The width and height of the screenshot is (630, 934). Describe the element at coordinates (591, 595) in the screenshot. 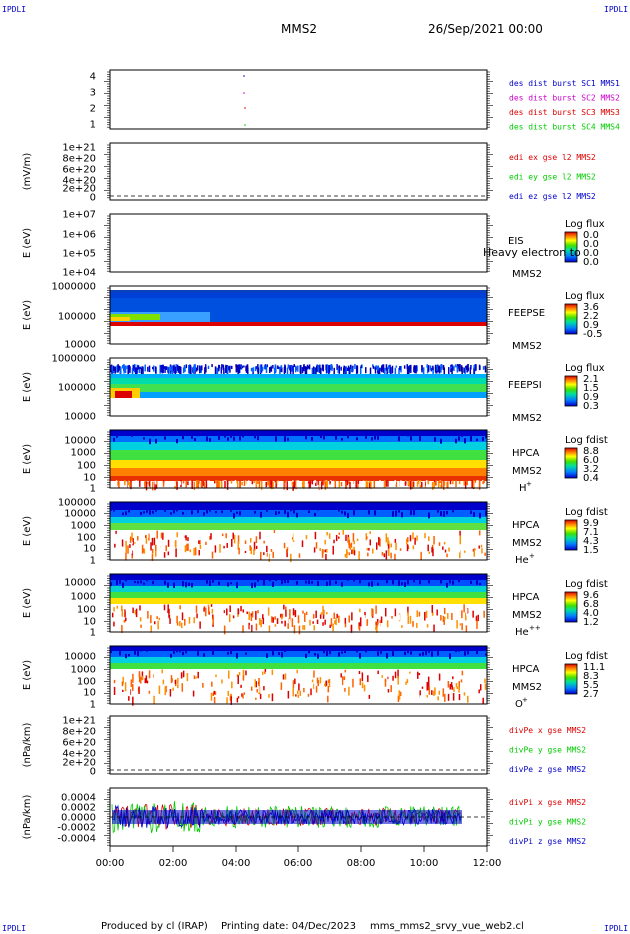

I see `colorbar-tick-label: 9.6` at that location.